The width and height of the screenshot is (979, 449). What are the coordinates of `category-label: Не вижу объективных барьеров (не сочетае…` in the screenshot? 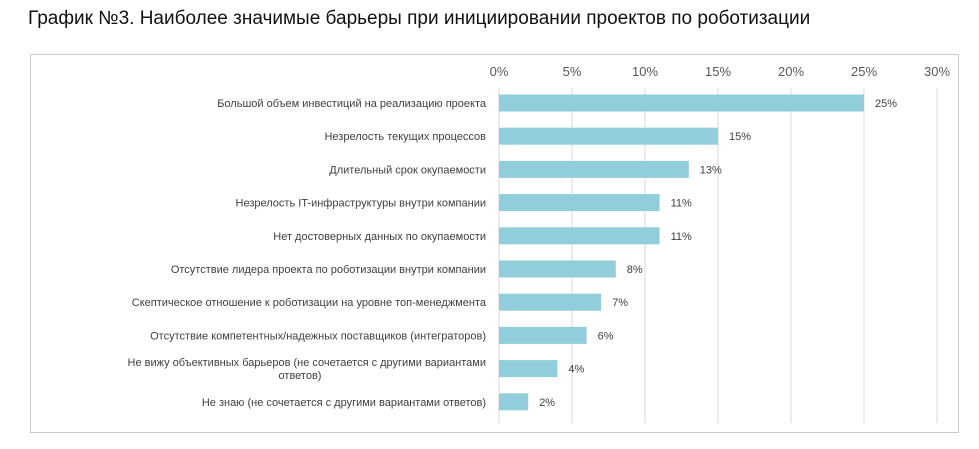 It's located at (307, 363).